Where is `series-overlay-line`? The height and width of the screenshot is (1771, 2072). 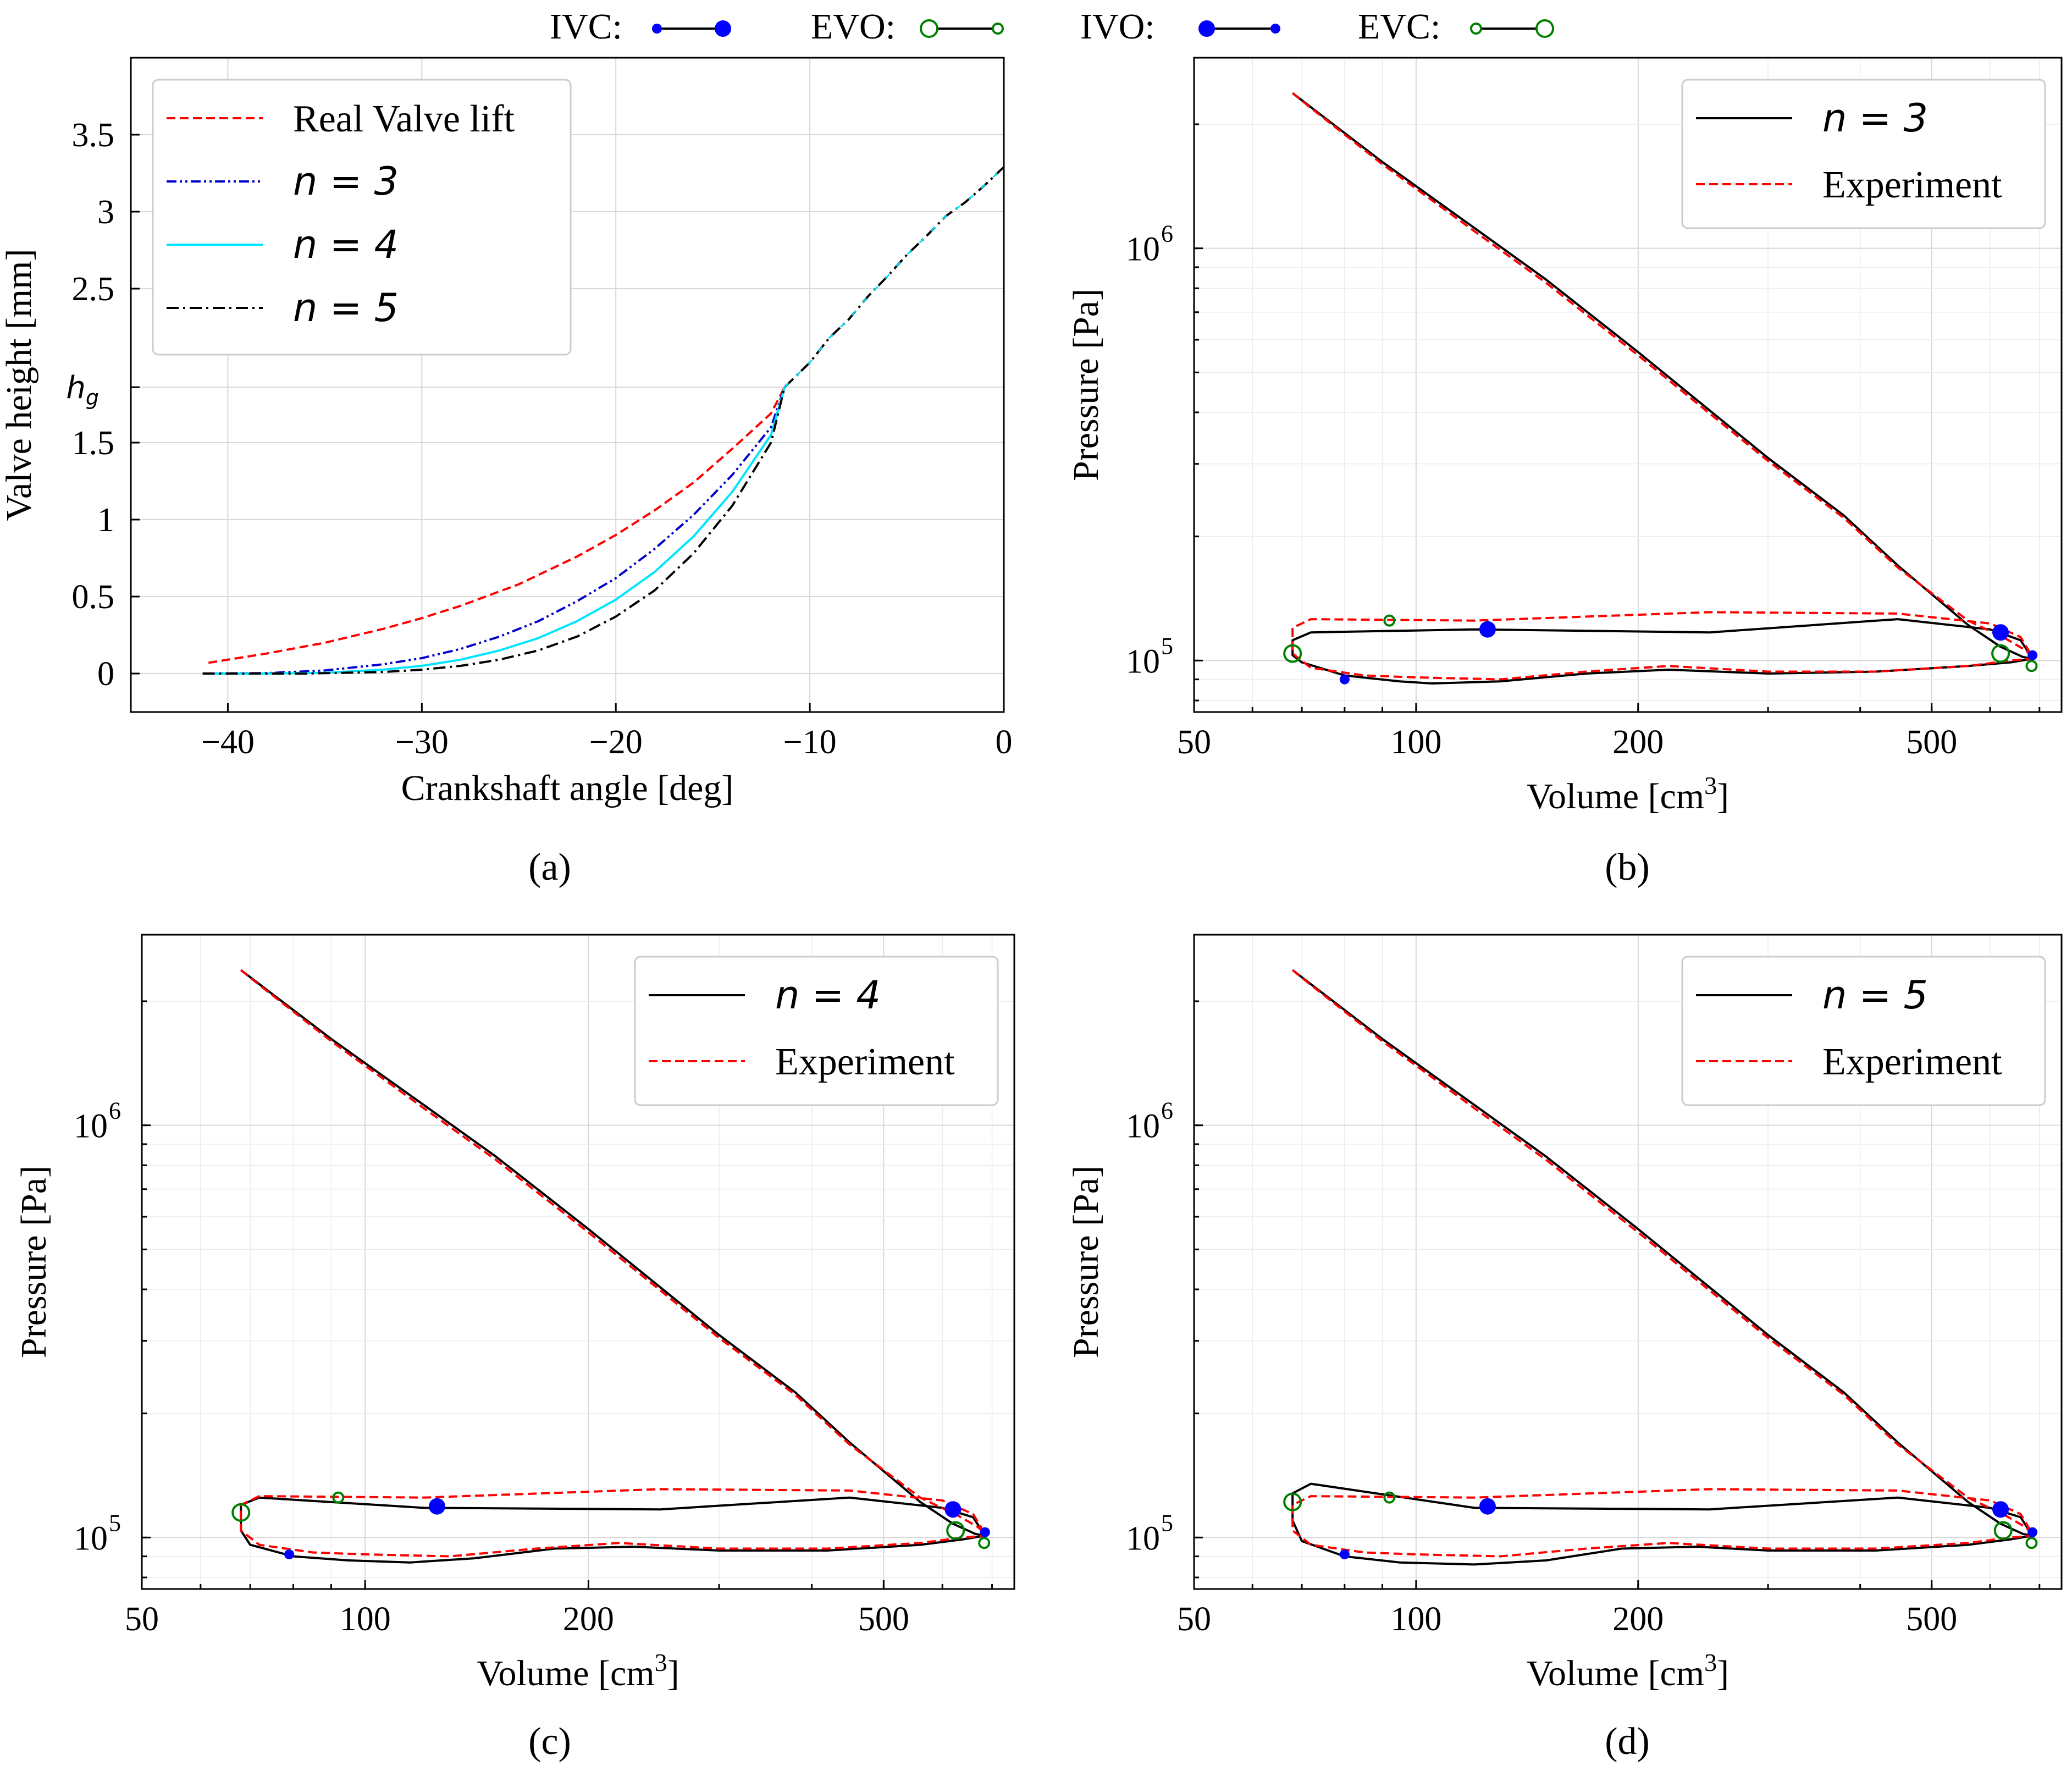 series-overlay-line is located at coordinates (894, 277).